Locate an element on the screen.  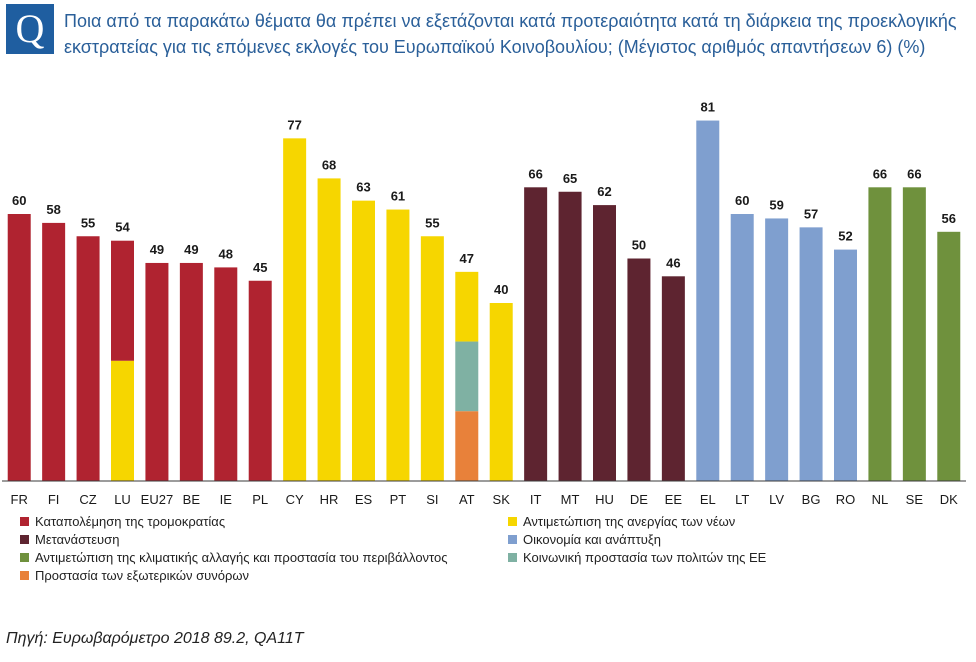
value-label-dk: 56 is located at coordinates (949, 218).